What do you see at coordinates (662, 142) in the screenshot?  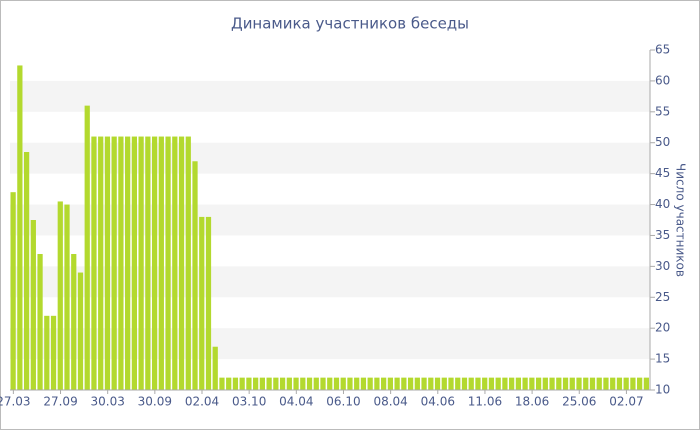 I see `y-tick-label: 50` at bounding box center [662, 142].